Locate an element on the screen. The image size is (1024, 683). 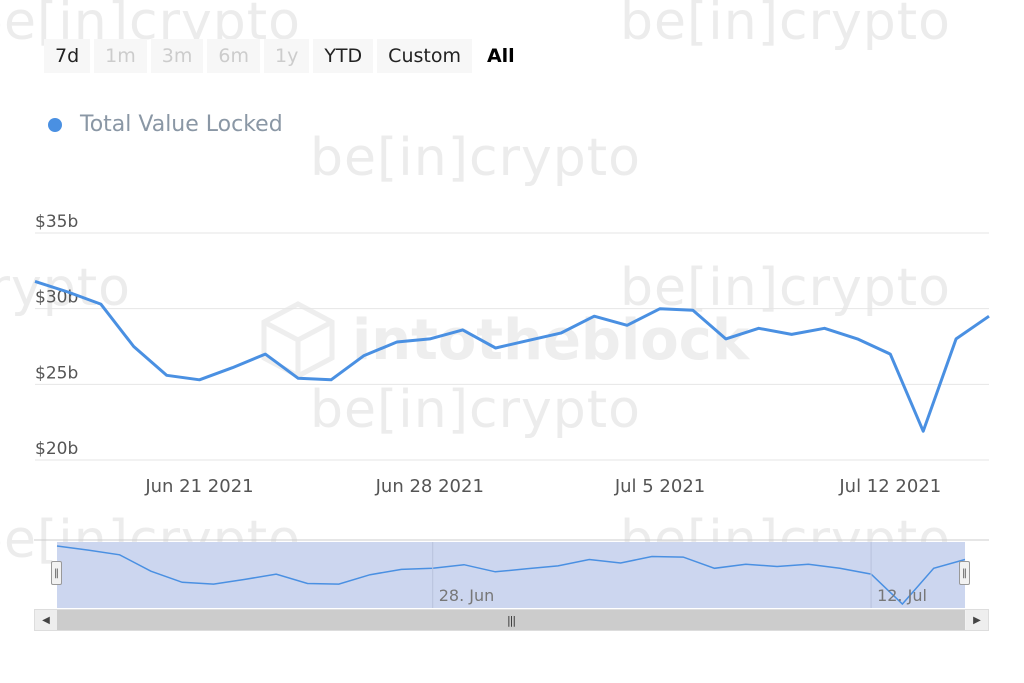
y-tick-label: $30b is located at coordinates (56, 298).